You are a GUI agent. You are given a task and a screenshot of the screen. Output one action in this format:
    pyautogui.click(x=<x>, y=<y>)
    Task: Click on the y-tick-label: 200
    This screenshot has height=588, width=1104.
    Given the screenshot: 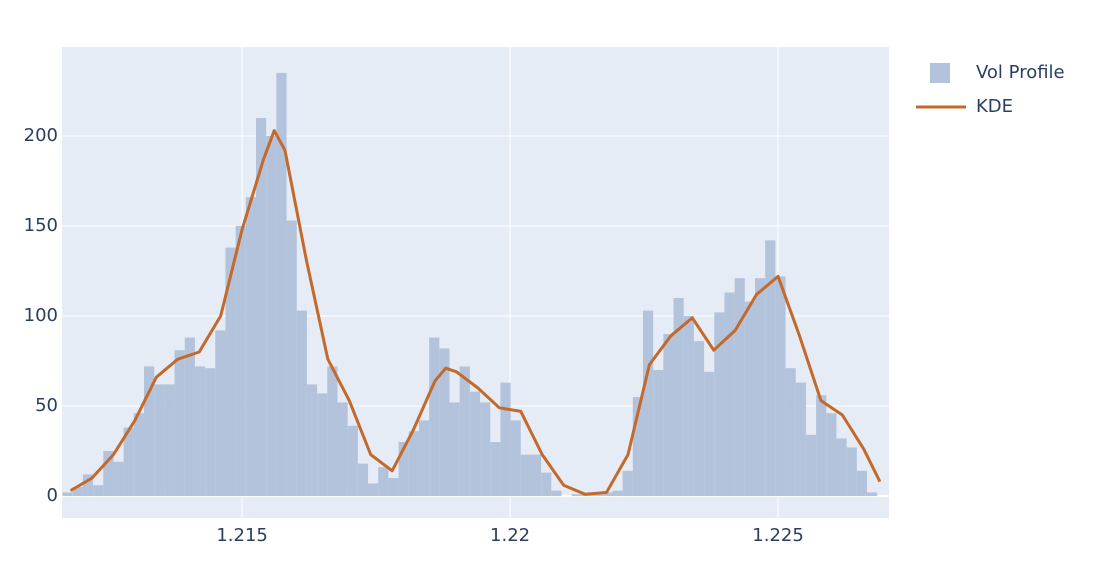 What is the action you would take?
    pyautogui.click(x=41, y=135)
    